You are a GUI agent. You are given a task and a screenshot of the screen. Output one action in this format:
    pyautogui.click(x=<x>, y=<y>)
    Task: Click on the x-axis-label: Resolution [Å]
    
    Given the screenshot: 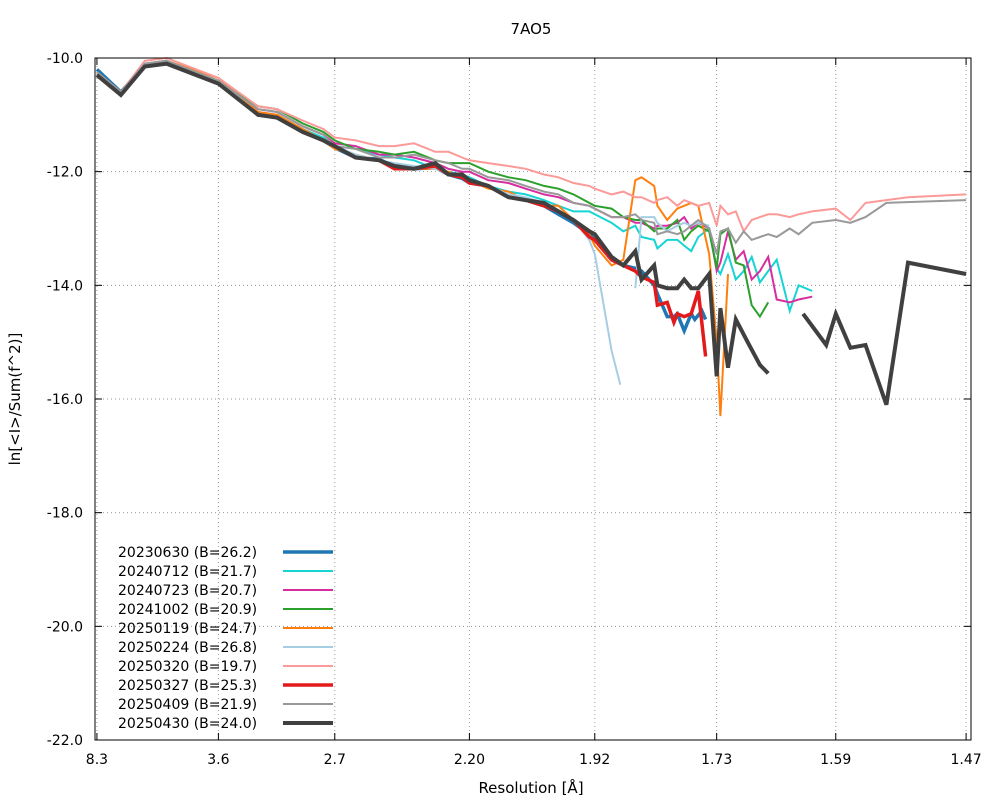 What is the action you would take?
    pyautogui.click(x=530, y=787)
    